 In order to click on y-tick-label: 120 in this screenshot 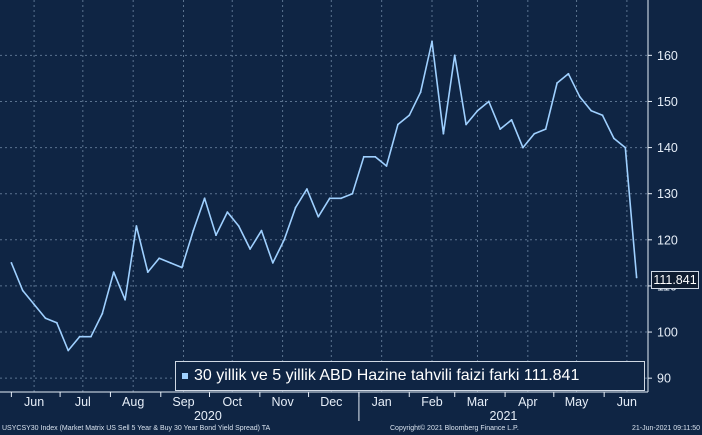, I will do `click(667, 240)`.